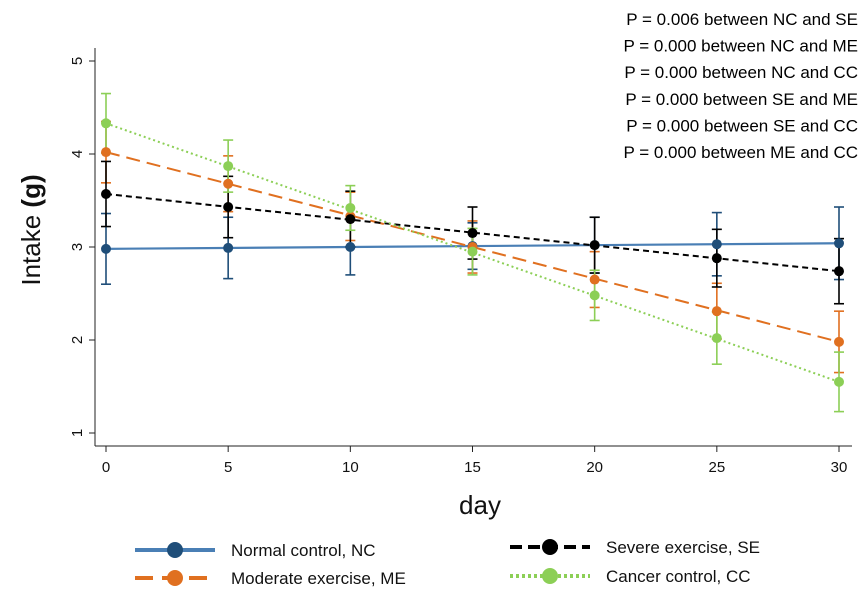 The image size is (863, 591). What do you see at coordinates (594, 467) in the screenshot?
I see `x-tick-label: 20` at bounding box center [594, 467].